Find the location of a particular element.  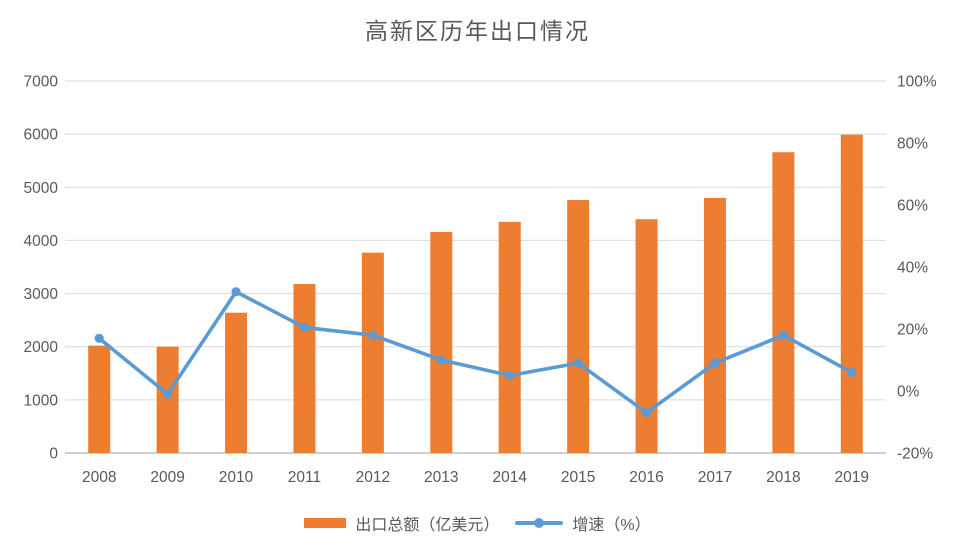

x-axis-label-2019: 2019 is located at coordinates (852, 477).